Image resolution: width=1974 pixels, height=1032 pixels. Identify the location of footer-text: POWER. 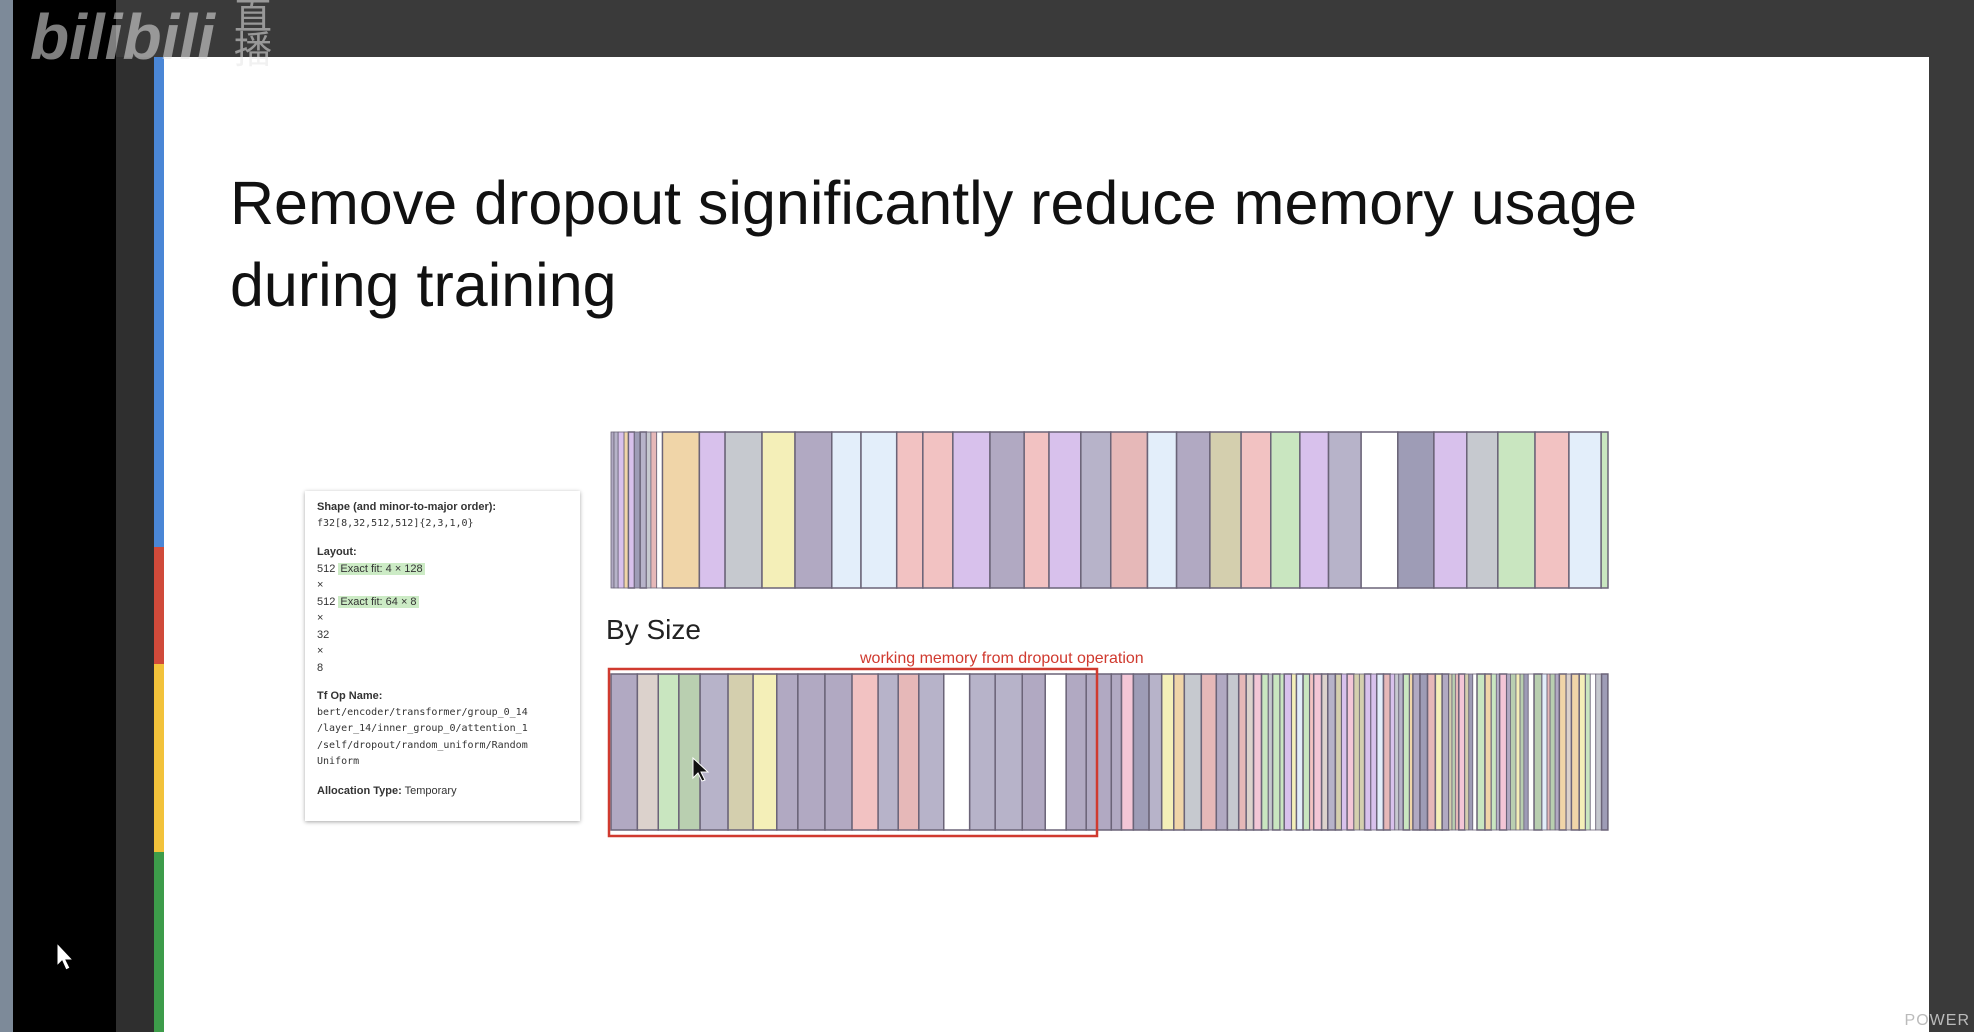
(1937, 1020).